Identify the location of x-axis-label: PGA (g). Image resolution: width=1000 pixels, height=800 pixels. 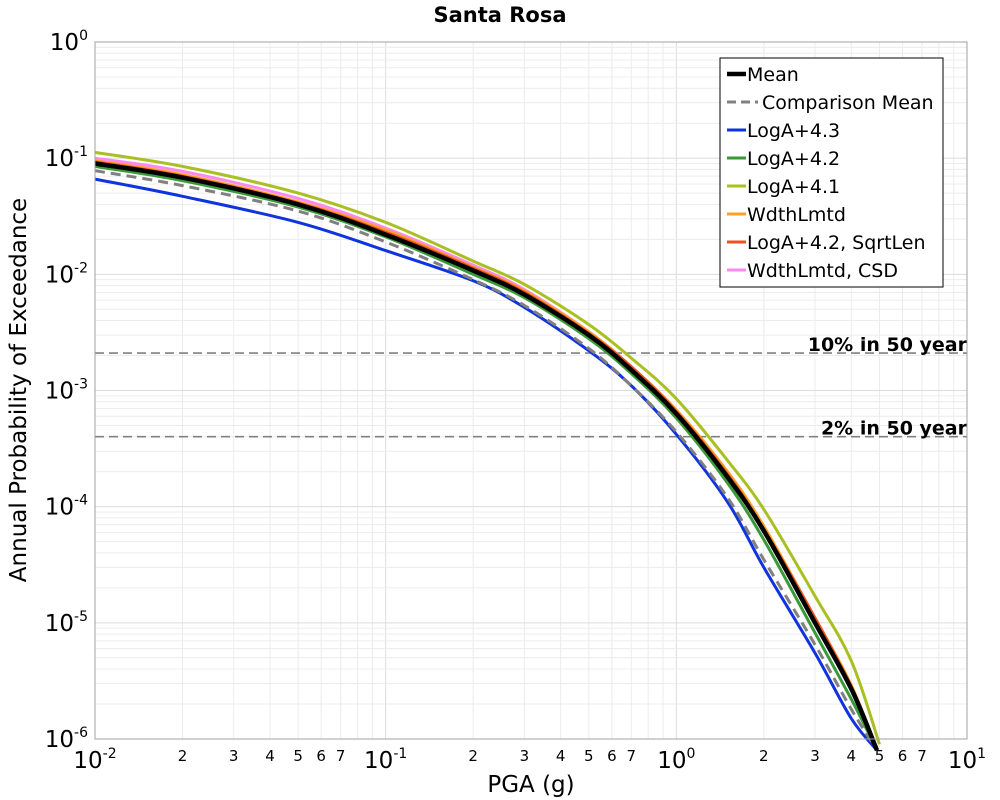
(530, 785).